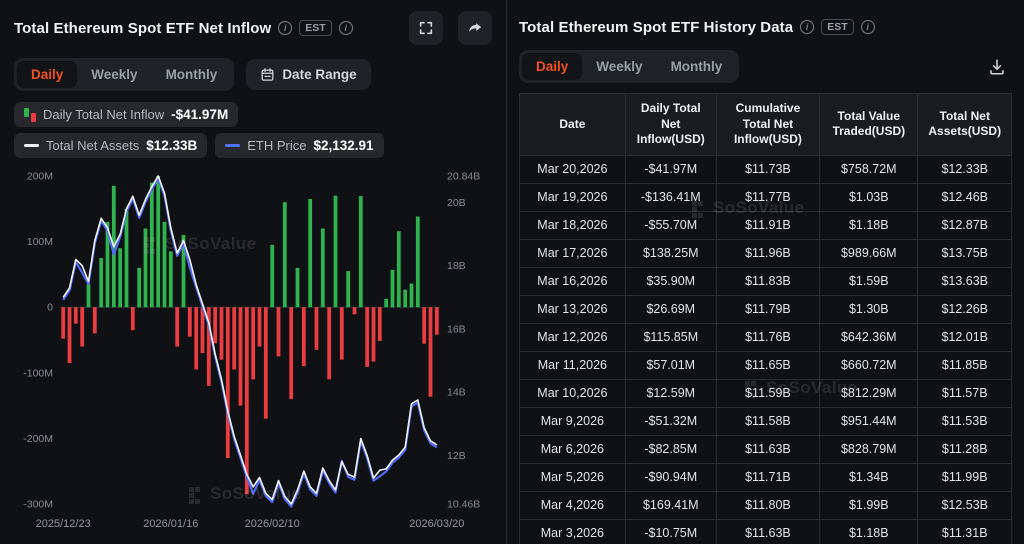 This screenshot has width=1024, height=544. Describe the element at coordinates (670, 477) in the screenshot. I see `daily-inflow-cell: -$90.94M` at that location.